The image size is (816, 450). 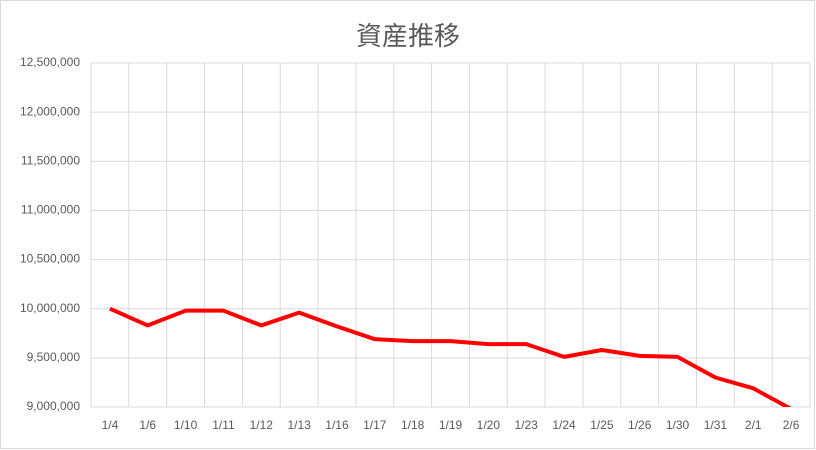 I want to click on x-tick-label: 1/23, so click(x=527, y=425).